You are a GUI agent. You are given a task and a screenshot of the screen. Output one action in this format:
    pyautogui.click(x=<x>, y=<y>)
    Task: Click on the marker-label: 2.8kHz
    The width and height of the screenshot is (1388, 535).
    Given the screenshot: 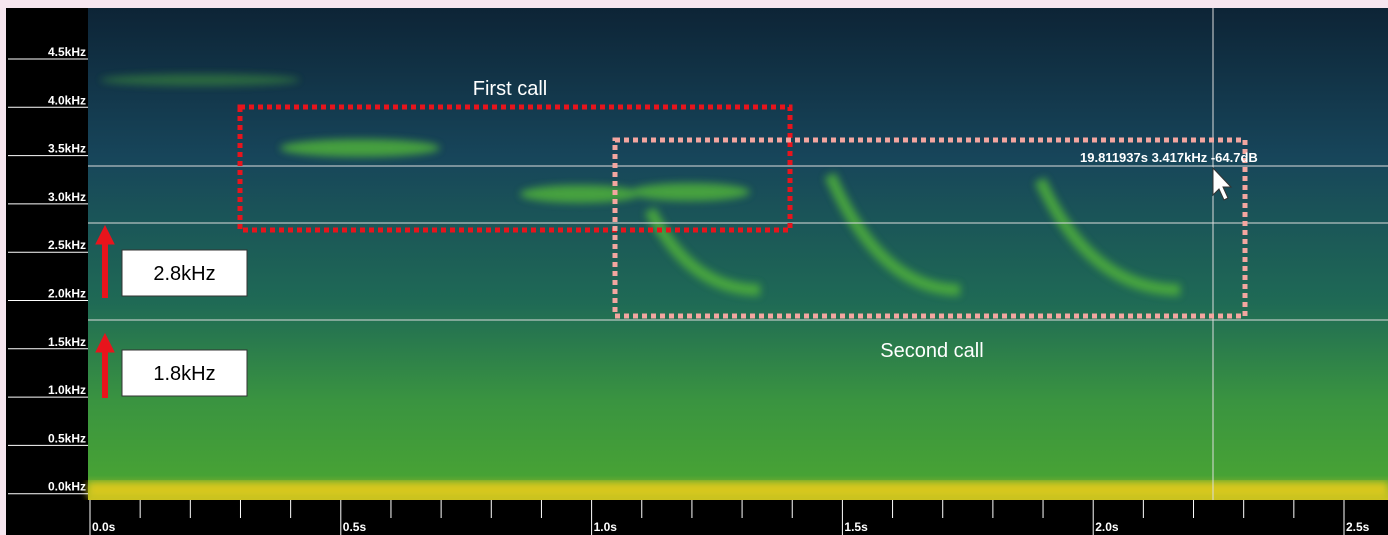 What is the action you would take?
    pyautogui.click(x=184, y=274)
    